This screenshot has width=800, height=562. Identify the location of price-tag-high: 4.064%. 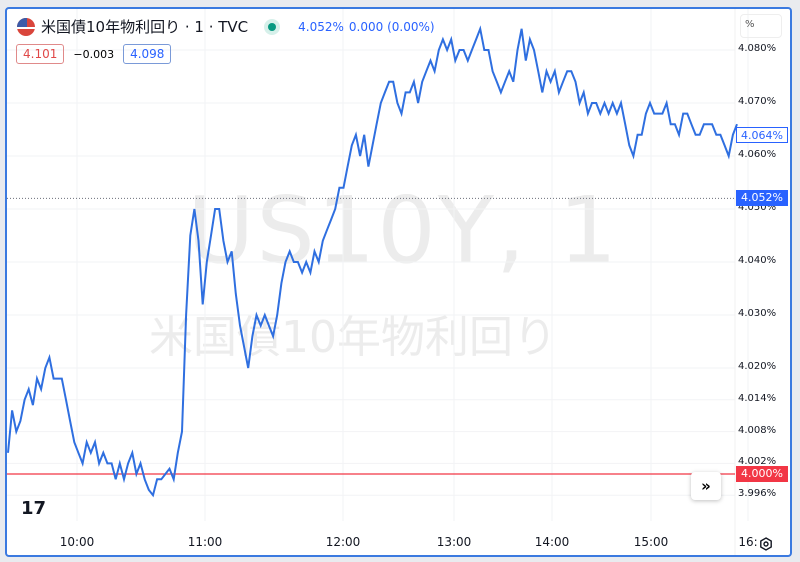
(762, 134).